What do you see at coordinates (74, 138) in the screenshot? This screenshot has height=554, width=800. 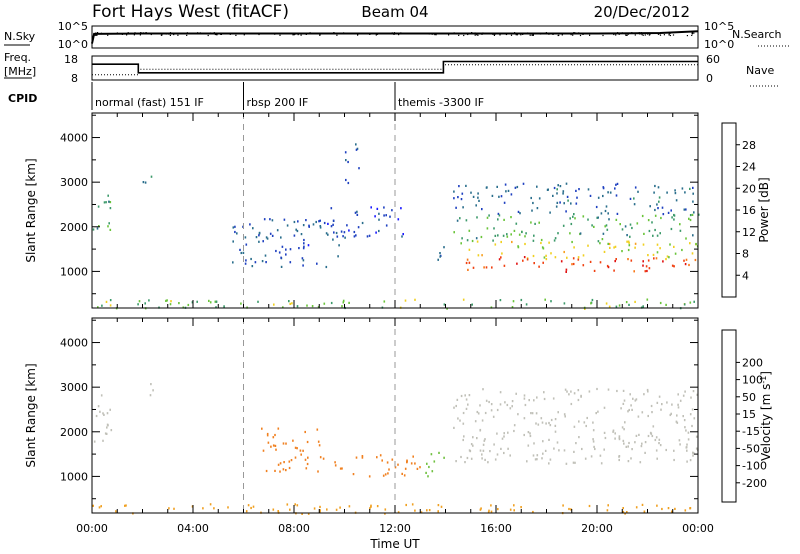 I see `y-tick-label: 4000` at bounding box center [74, 138].